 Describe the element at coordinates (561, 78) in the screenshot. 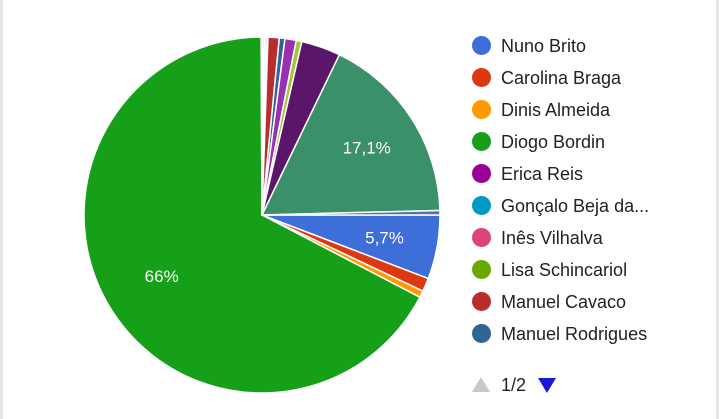

I see `legend-label: Carolina Braga` at that location.